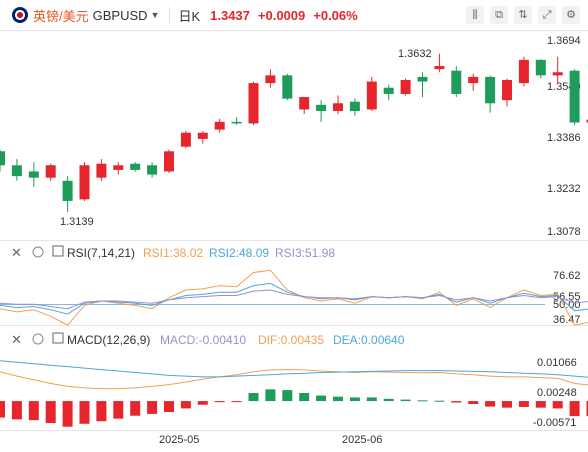 The height and width of the screenshot is (452, 588). What do you see at coordinates (475, 15) in the screenshot?
I see `candle-style-icon: ⫼` at bounding box center [475, 15].